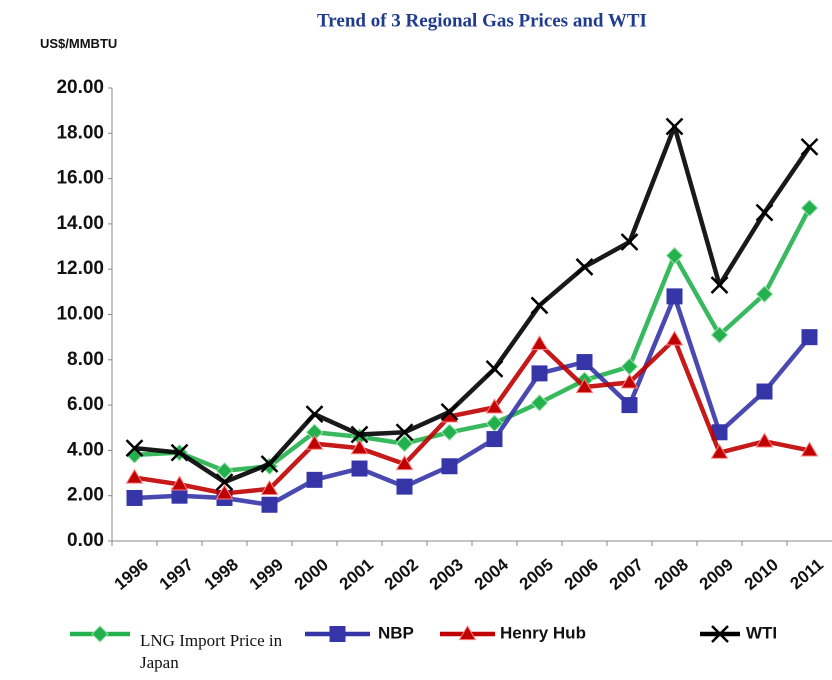 Image resolution: width=832 pixels, height=680 pixels. I want to click on x-tick-label: 2001, so click(356, 574).